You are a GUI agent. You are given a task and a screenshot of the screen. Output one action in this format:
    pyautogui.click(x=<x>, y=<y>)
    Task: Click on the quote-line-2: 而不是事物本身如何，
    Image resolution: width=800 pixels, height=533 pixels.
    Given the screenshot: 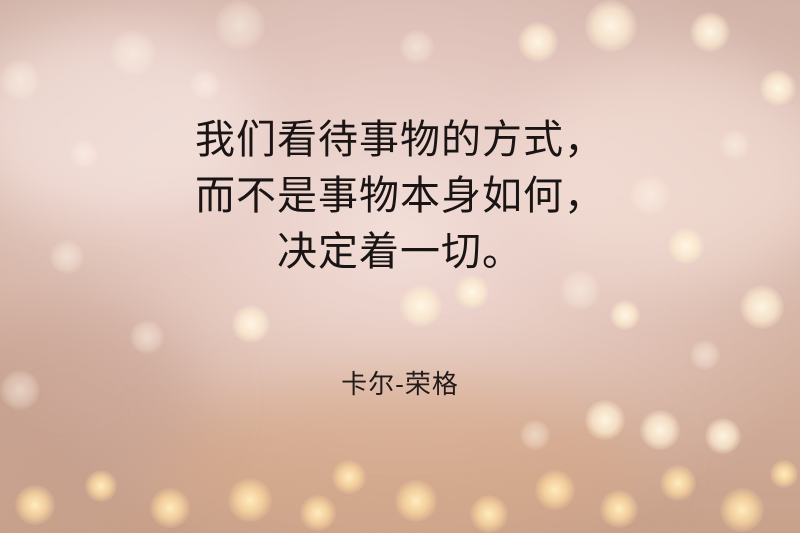 What is the action you would take?
    pyautogui.click(x=400, y=196)
    